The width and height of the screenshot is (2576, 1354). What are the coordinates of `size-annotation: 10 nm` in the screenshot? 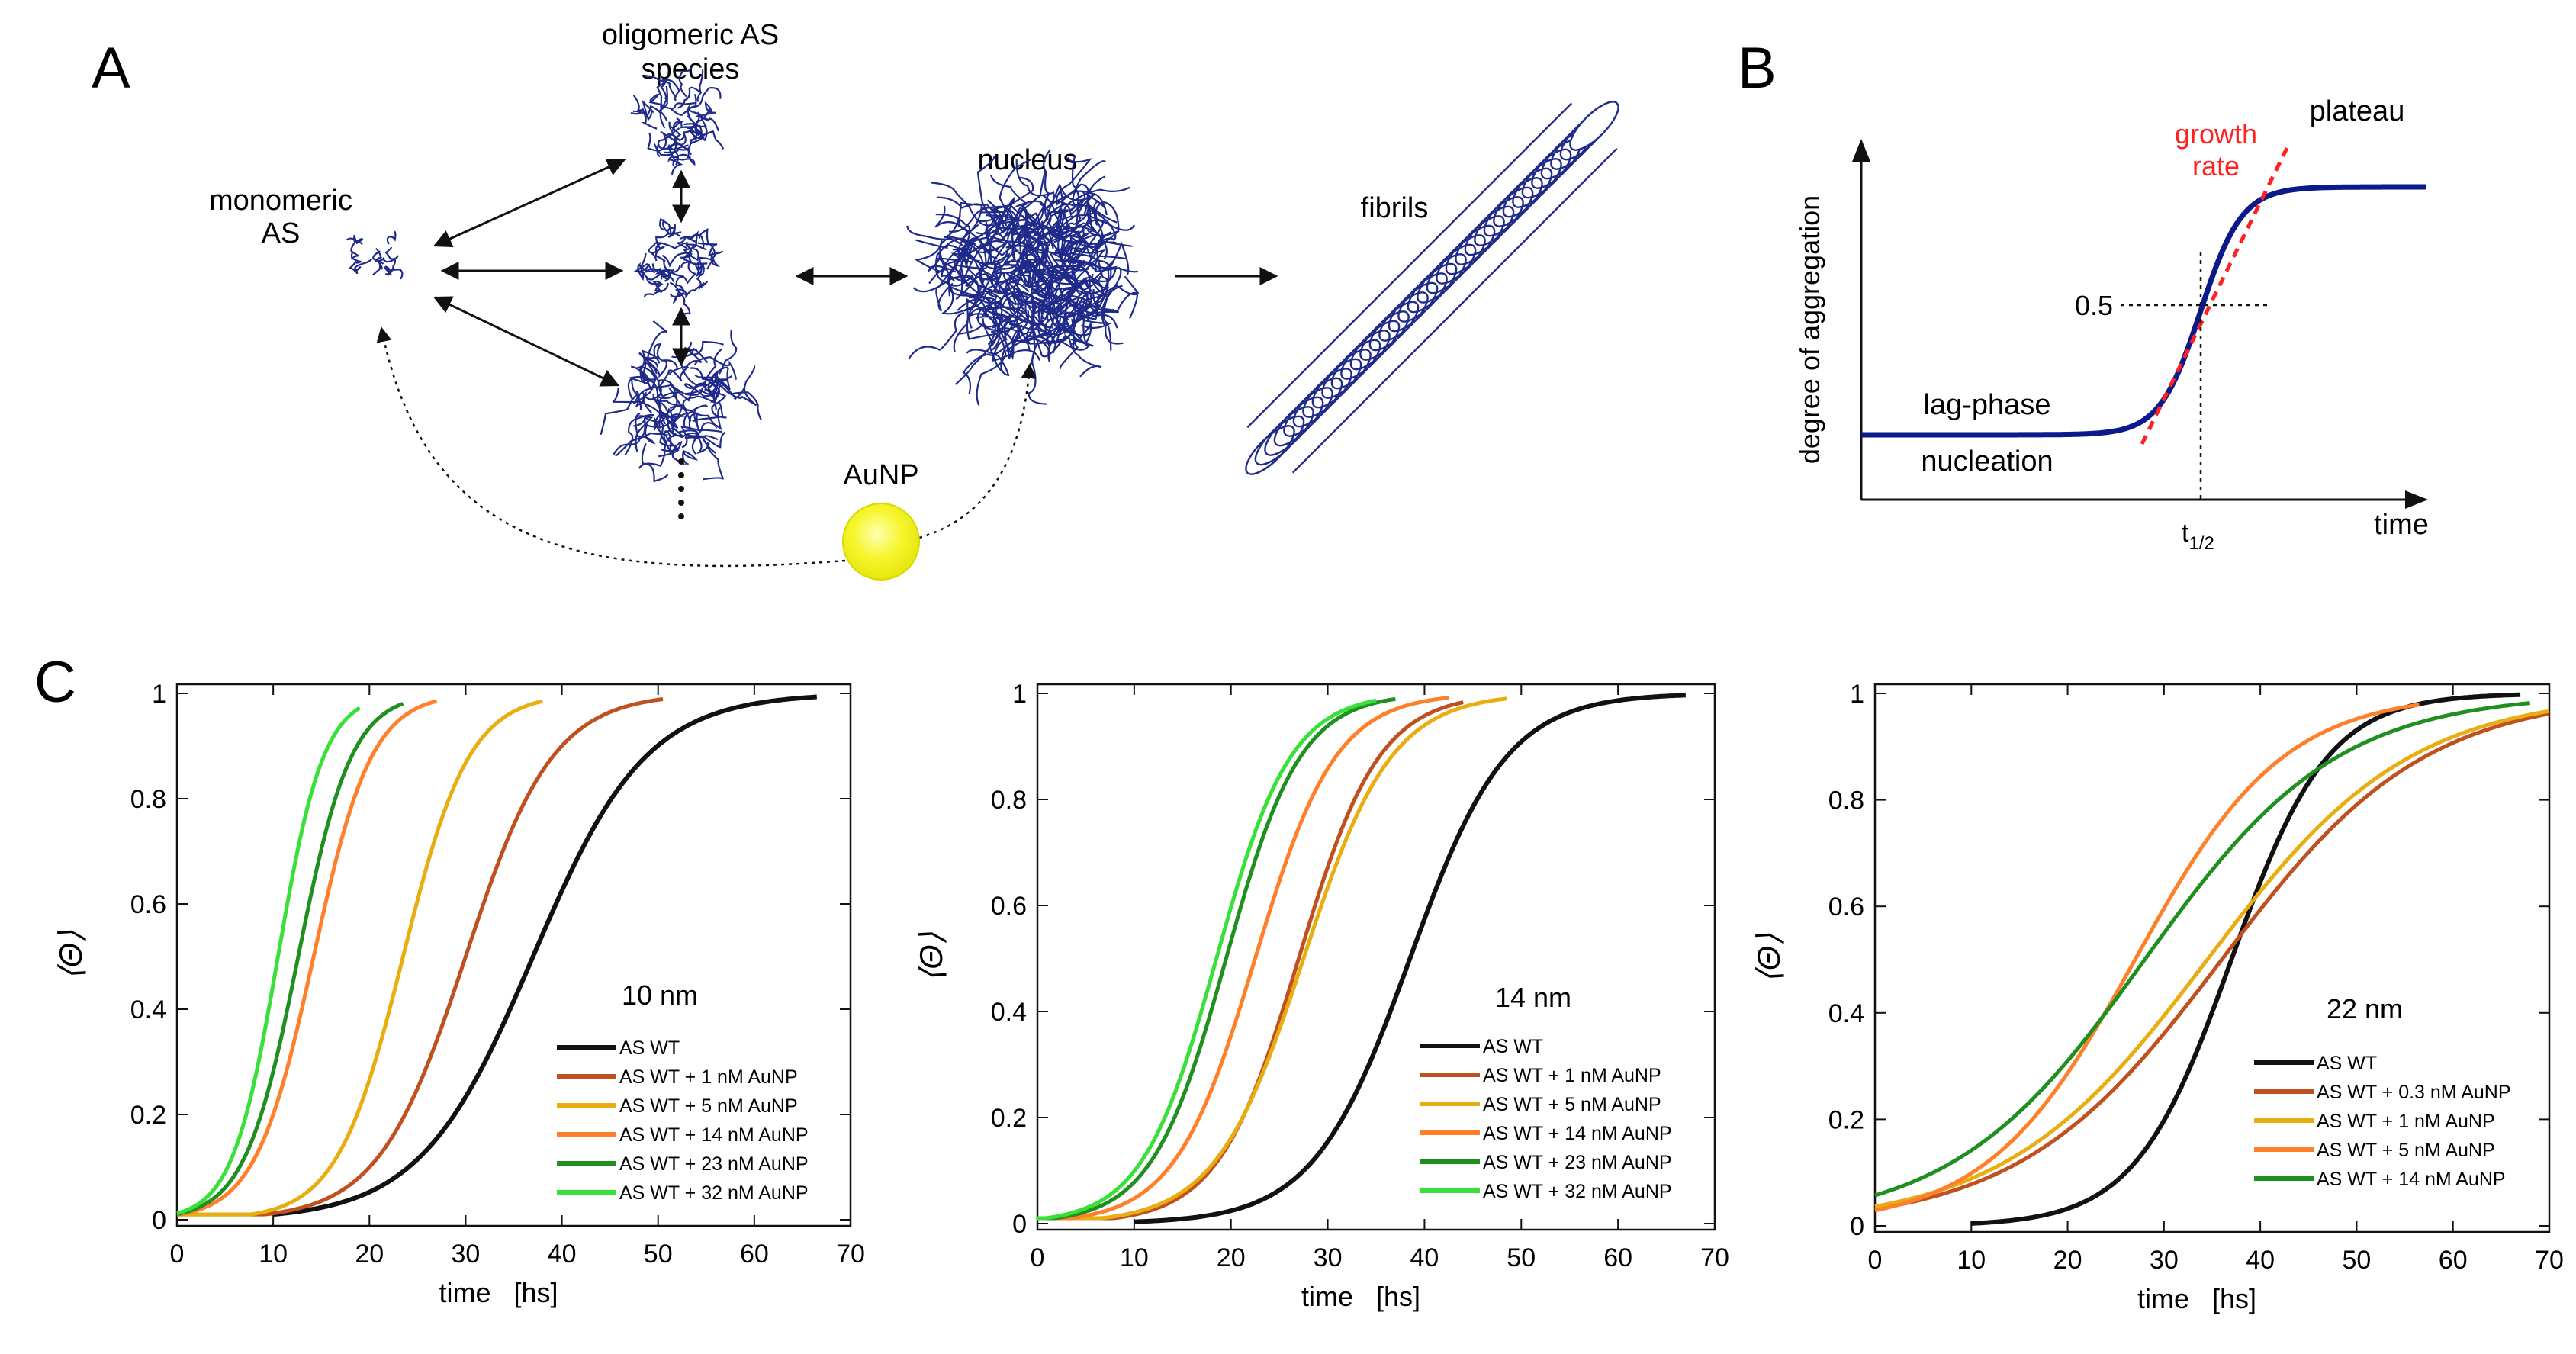 It's located at (660, 995).